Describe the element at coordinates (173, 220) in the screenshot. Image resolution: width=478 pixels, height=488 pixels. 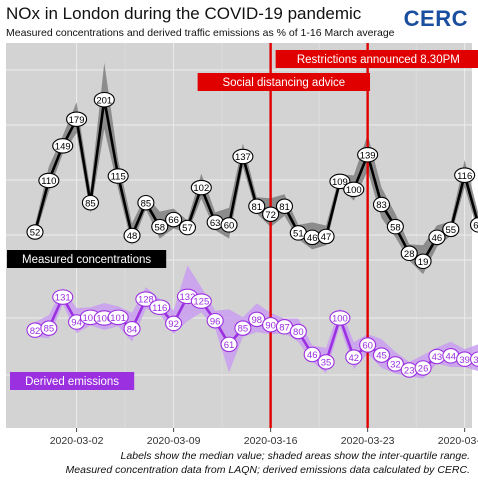
I see `measured-value-label: 66` at that location.